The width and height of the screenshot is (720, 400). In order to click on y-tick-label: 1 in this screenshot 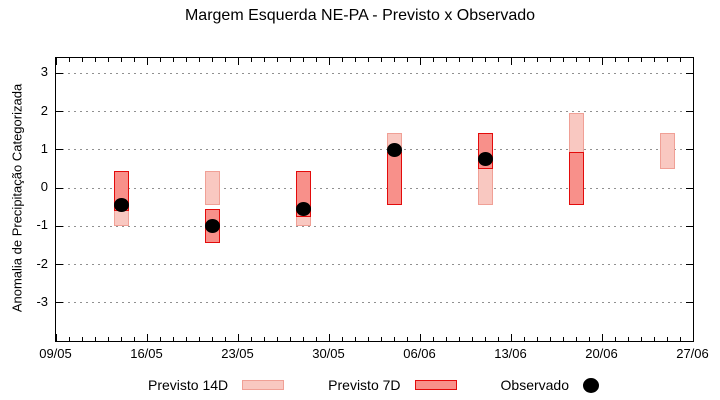, I will do `click(44, 148)`.